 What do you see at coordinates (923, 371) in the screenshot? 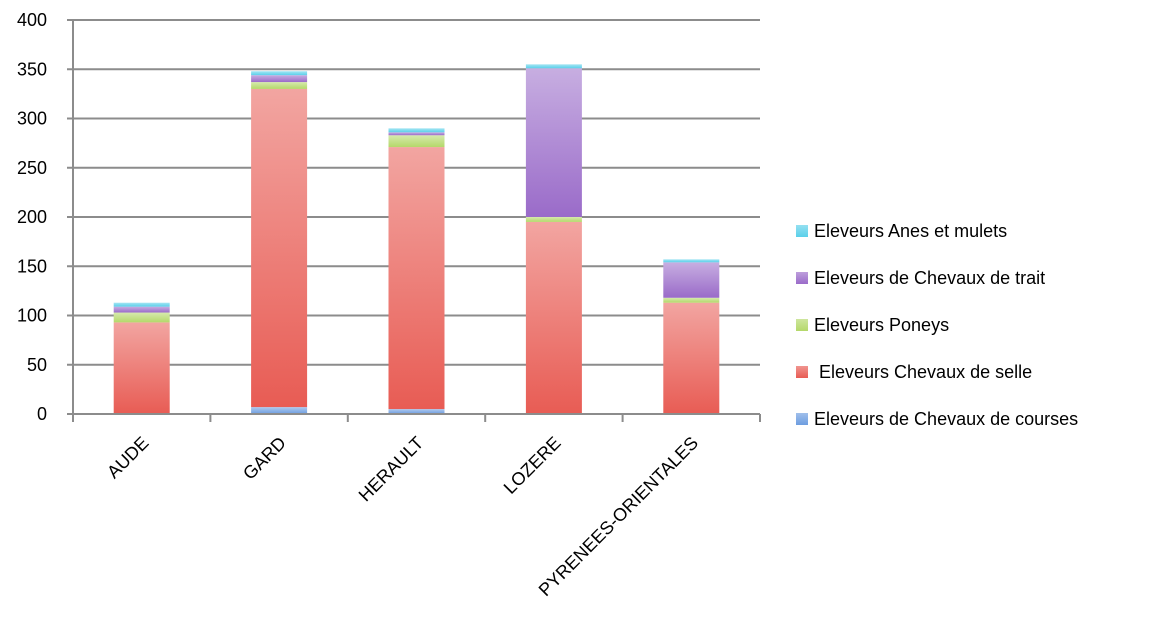
I see `legend-label: Eleveurs Chevaux de selle` at bounding box center [923, 371].